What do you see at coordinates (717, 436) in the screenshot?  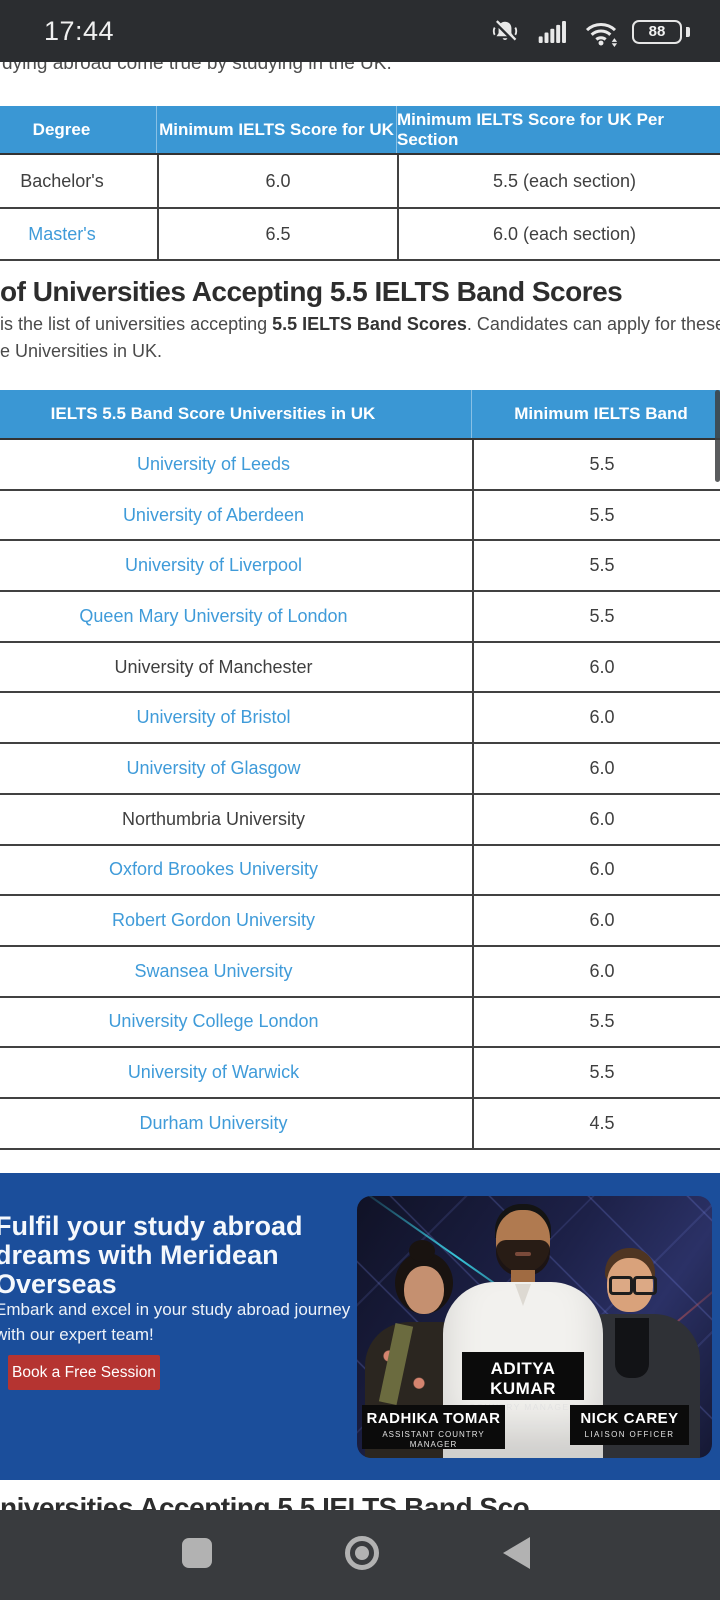 I see `scrollbar-thumb` at bounding box center [717, 436].